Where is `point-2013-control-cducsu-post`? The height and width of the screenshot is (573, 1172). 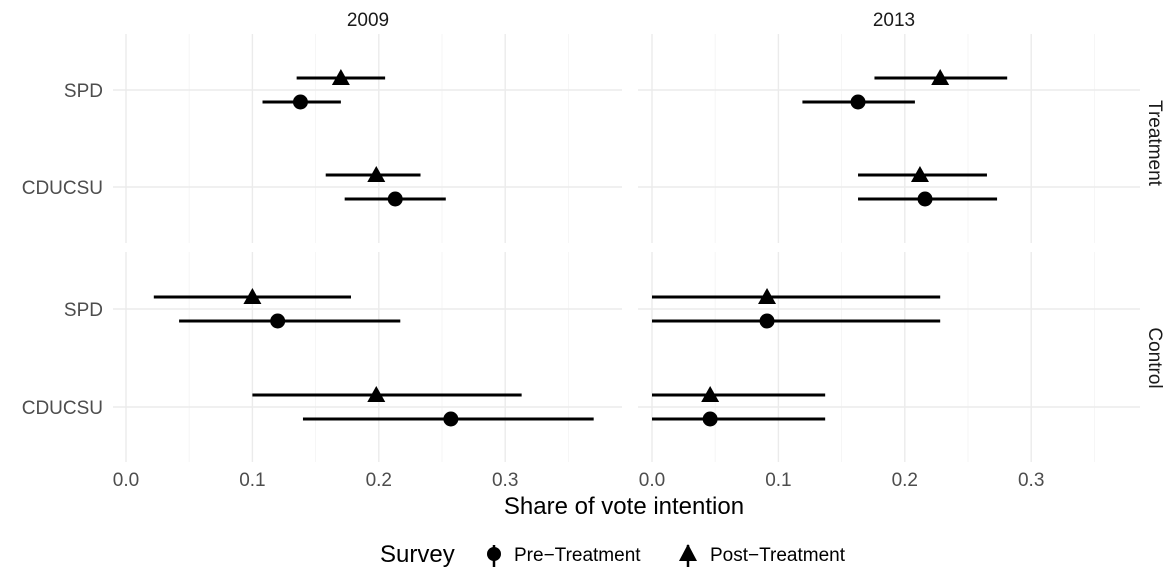
point-2013-control-cducsu-post is located at coordinates (739, 394).